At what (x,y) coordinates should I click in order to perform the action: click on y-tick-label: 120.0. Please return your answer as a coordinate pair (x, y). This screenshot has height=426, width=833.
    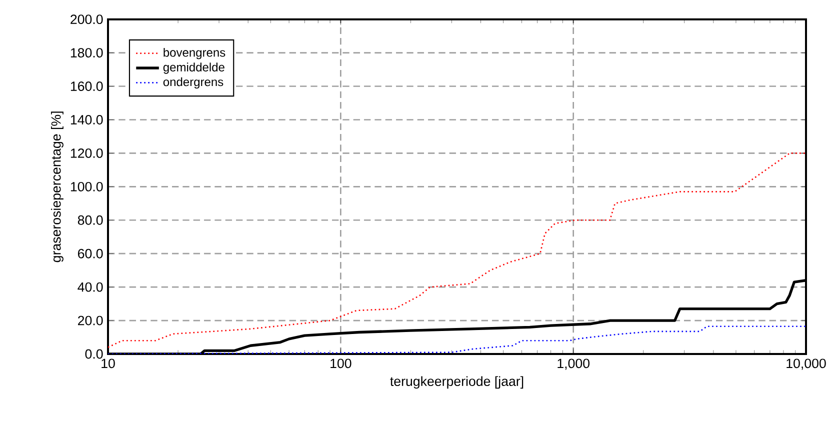
    Looking at the image, I should click on (86, 153).